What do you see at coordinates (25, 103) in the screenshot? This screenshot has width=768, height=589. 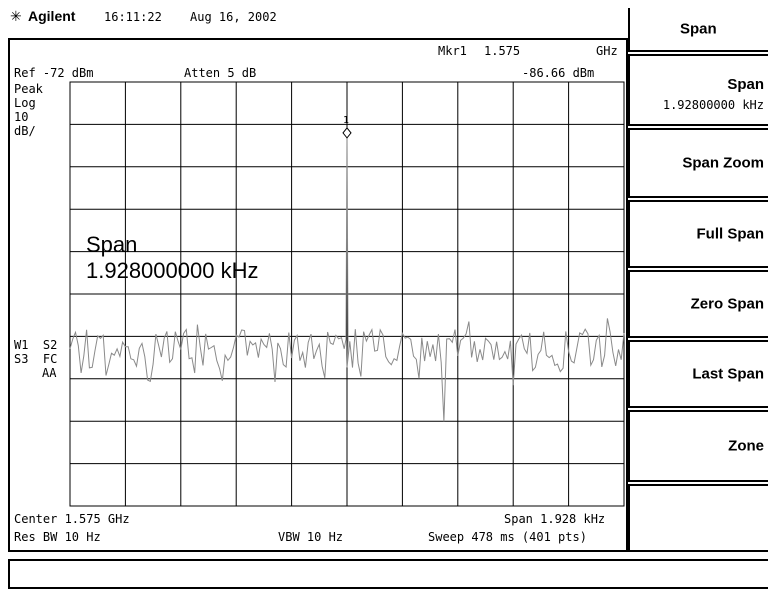 I see `scale-type-label: Log` at bounding box center [25, 103].